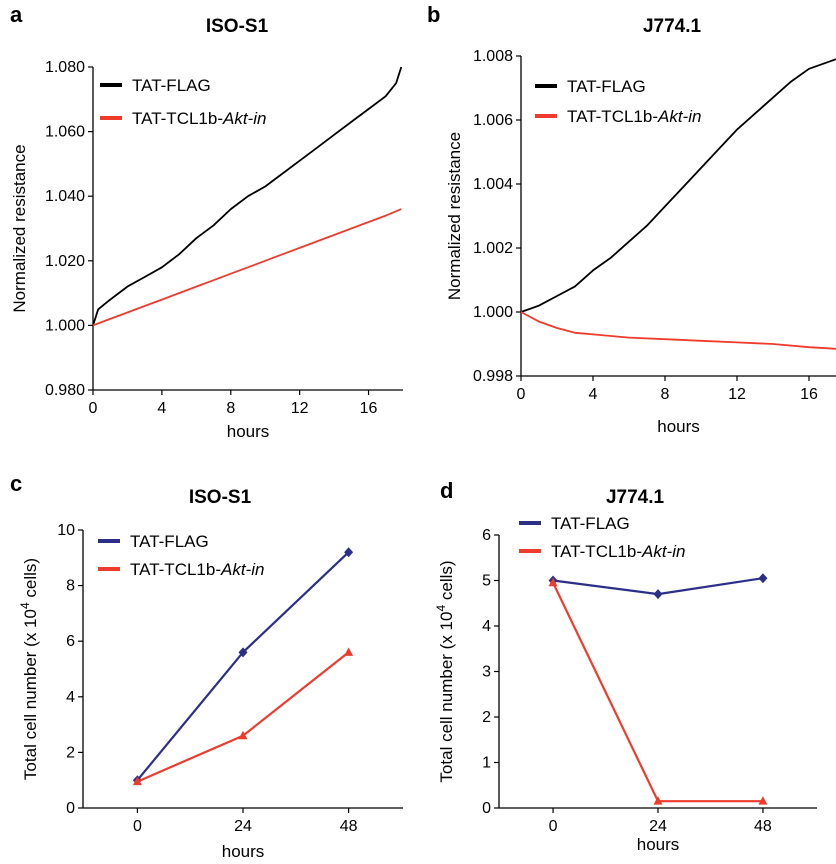 The width and height of the screenshot is (836, 864). Describe the element at coordinates (486, 672) in the screenshot. I see `y-tick-label: 3` at that location.